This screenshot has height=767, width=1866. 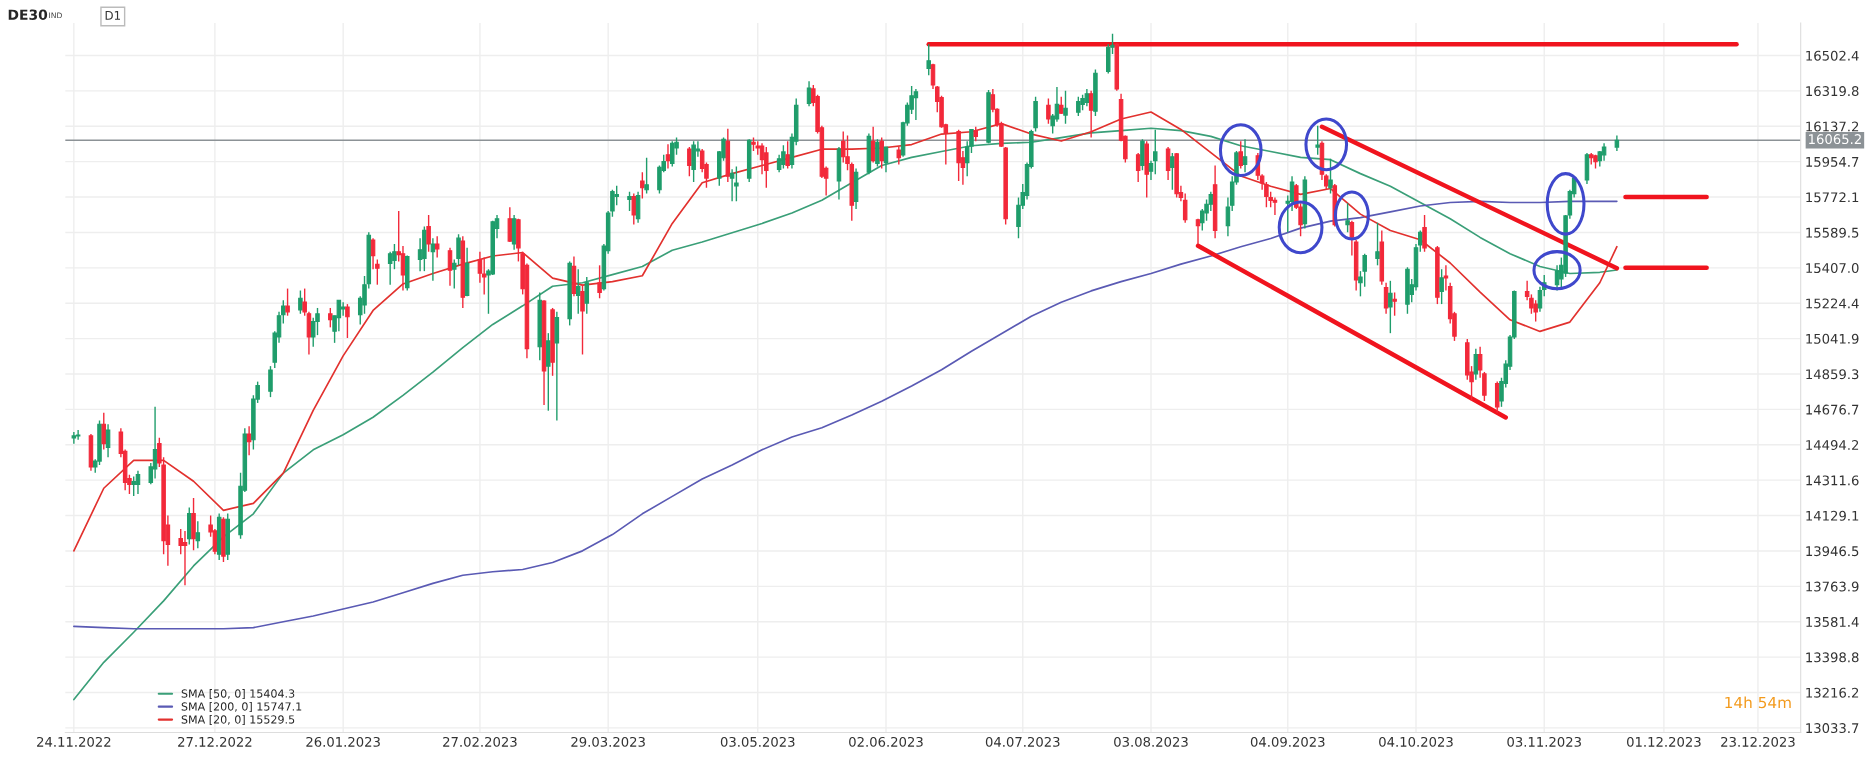 I want to click on x-tick-label: 04.09.2023, so click(x=1287, y=741).